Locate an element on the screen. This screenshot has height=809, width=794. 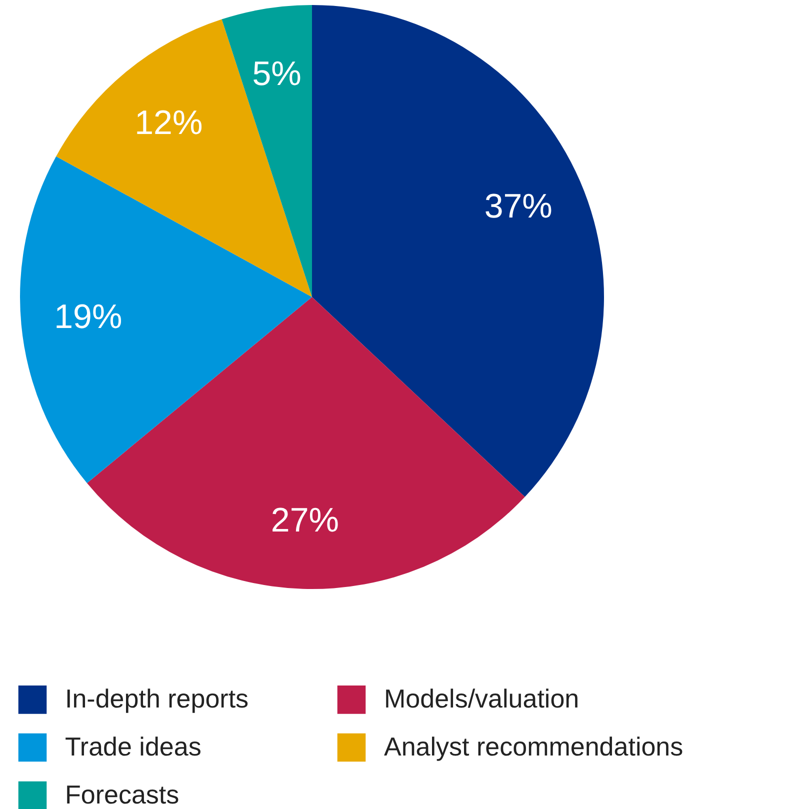
data-label: 12% is located at coordinates (168, 123).